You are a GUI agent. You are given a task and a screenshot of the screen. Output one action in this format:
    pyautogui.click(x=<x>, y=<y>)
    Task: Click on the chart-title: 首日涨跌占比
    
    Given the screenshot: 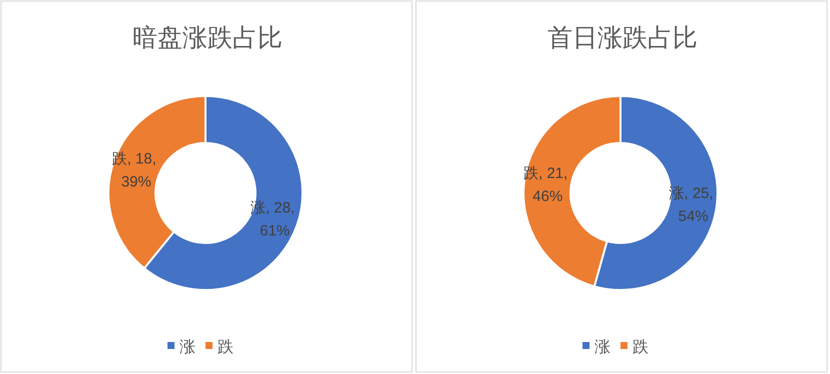 What is the action you would take?
    pyautogui.click(x=623, y=38)
    